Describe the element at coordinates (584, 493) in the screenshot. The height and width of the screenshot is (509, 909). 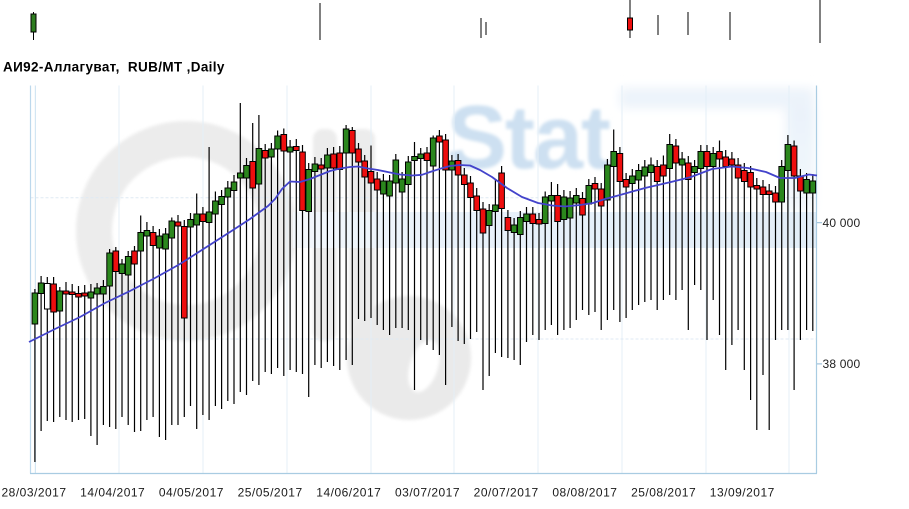
I see `svg-text: 08/08/2017` at that location.